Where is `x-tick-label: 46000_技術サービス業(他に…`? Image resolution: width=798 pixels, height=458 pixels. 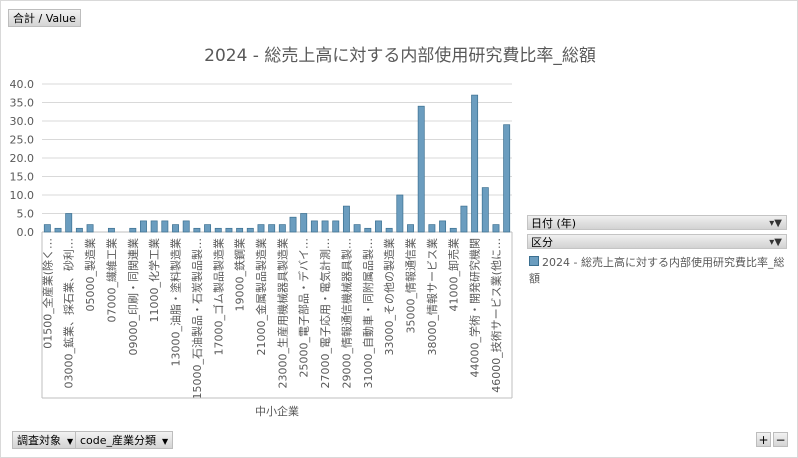 x-tick-label: 46000_技術サービス業(他に… is located at coordinates (496, 315).